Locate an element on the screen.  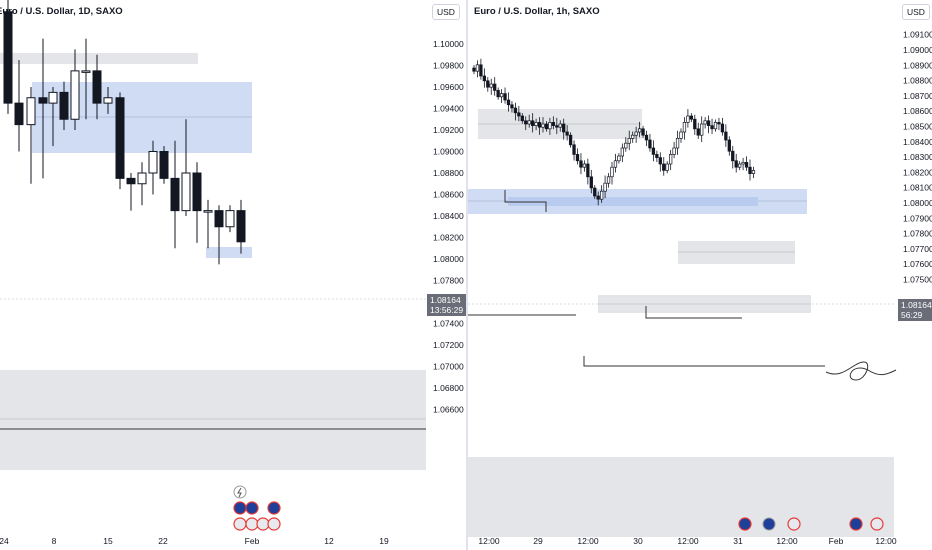
hand-drawn-curve is located at coordinates (861, 371).